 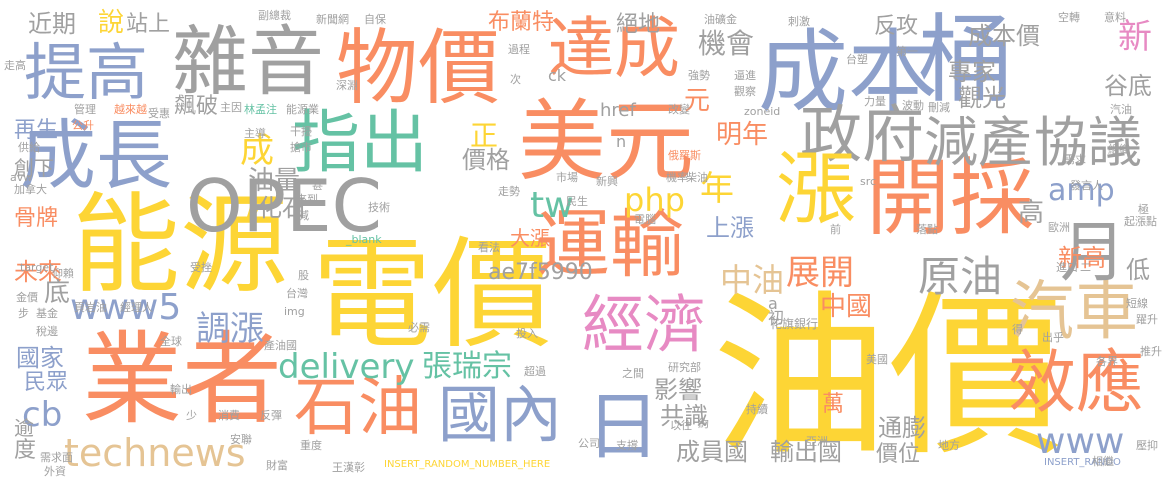 I want to click on word-abyss: 深淵, so click(x=347, y=85).